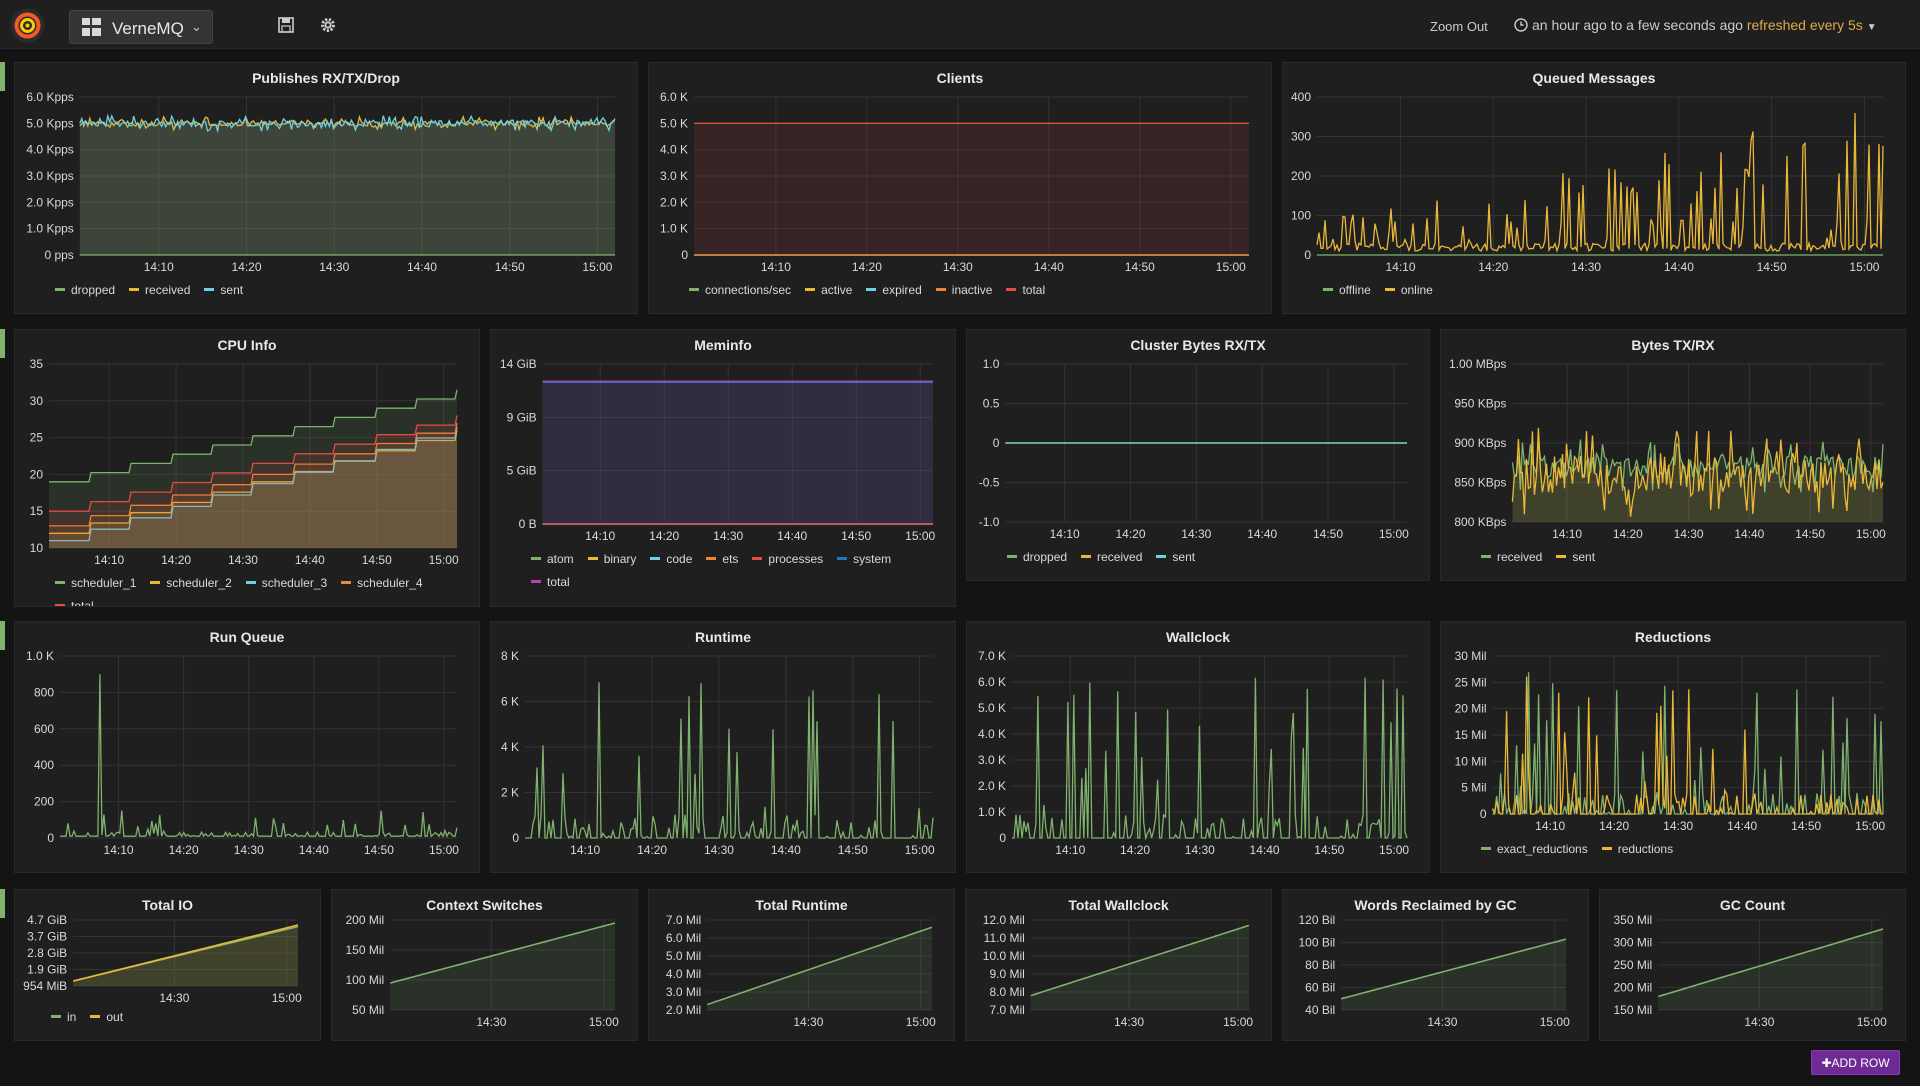 This screenshot has height=1086, width=1920. I want to click on y-tick-label: 9 GiB, so click(522, 417).